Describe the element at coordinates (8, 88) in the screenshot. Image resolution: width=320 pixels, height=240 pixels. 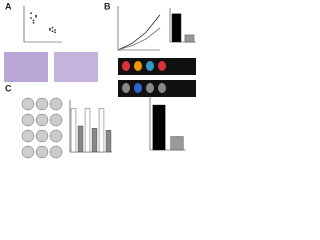
I see `panel-label: C` at that location.